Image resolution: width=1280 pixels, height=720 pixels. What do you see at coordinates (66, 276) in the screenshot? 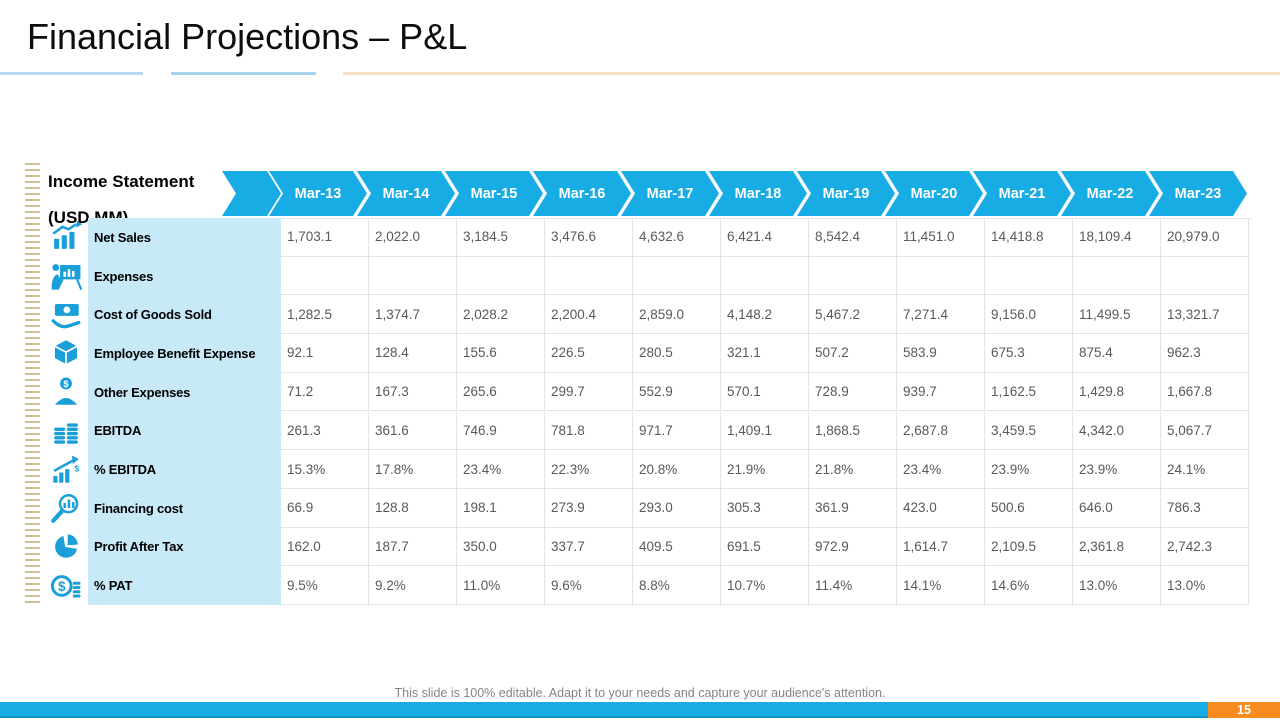
I see `presentation-icon` at bounding box center [66, 276].